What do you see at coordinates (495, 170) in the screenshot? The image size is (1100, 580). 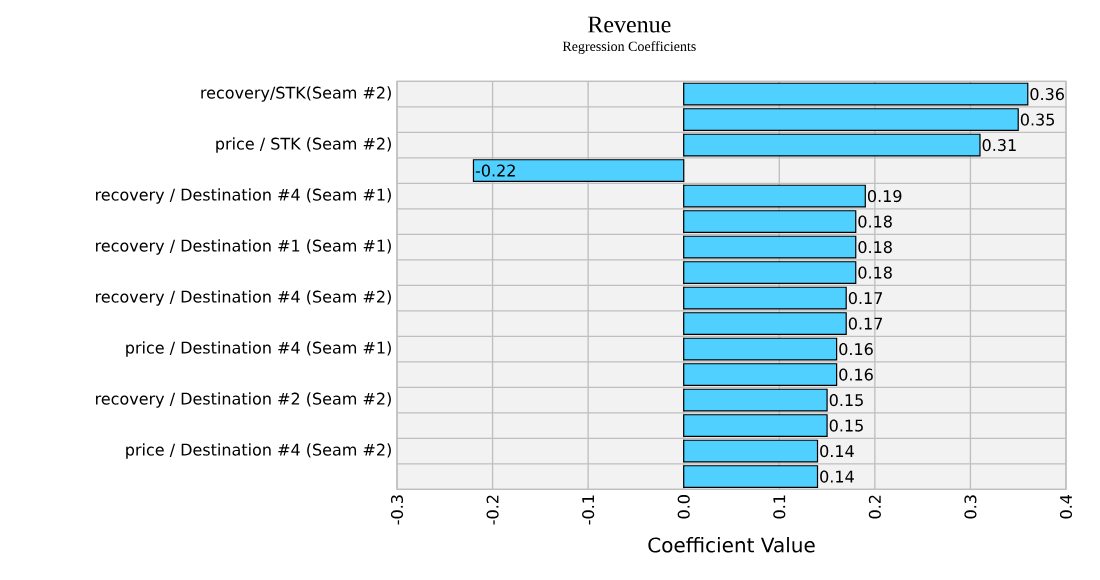 I see `data-label: -0.22` at bounding box center [495, 170].